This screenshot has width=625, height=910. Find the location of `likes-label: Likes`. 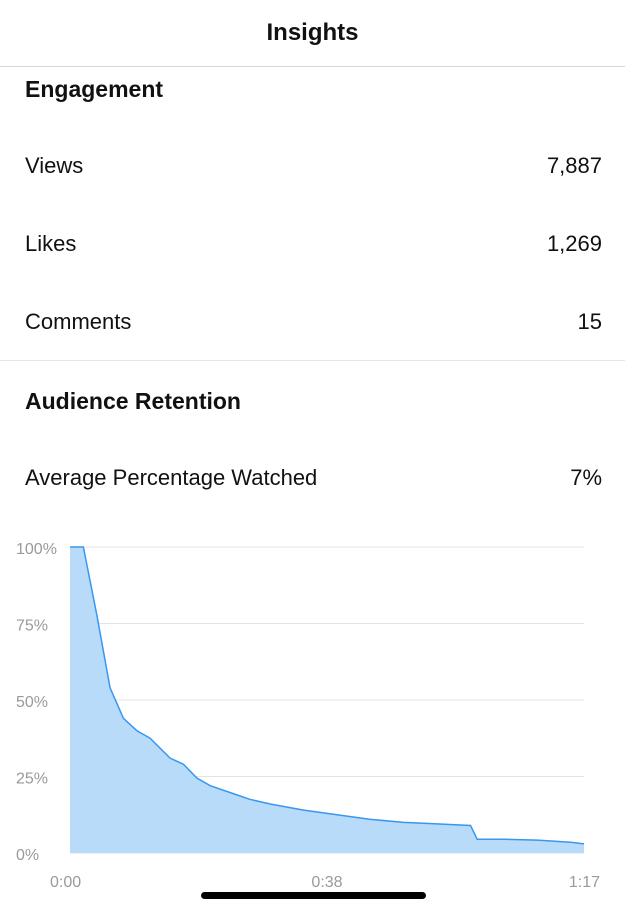

likes-label: Likes is located at coordinates (51, 243).